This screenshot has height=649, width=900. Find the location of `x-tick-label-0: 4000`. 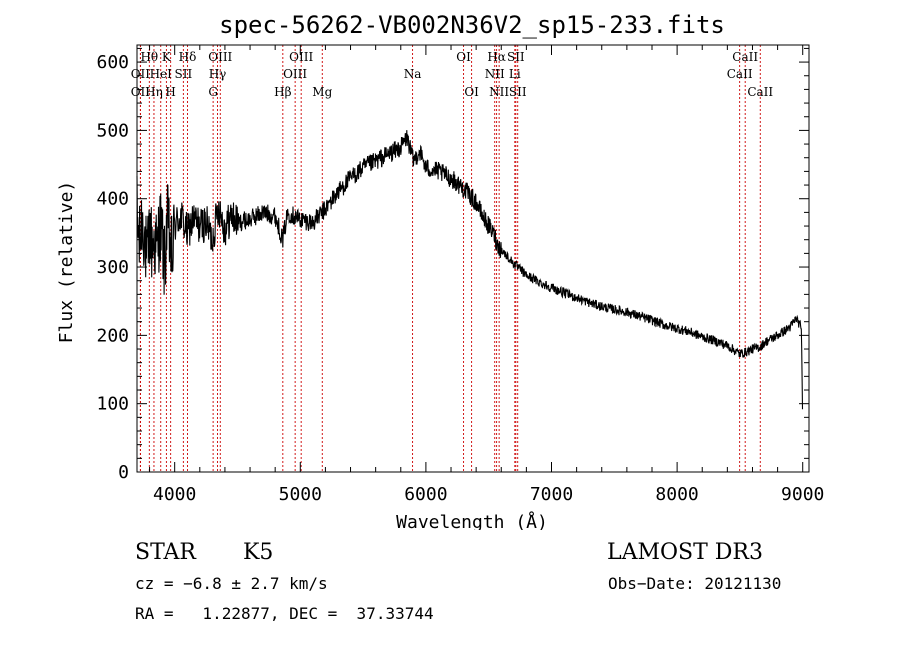

x-tick-label-0: 4000 is located at coordinates (174, 494).